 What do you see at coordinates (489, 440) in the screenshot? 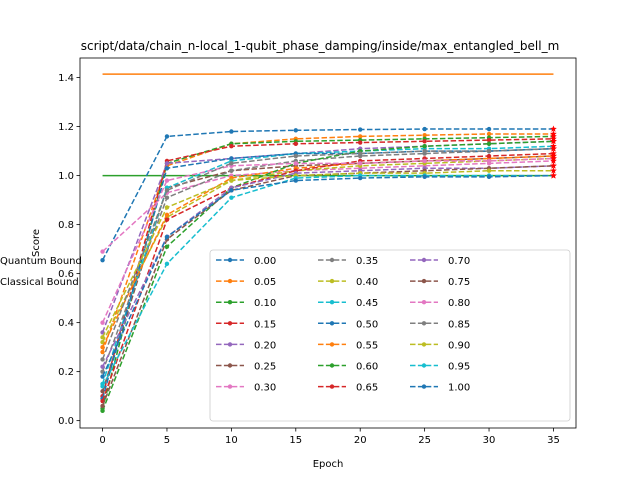
I see `x-tick-label-6: 30` at bounding box center [489, 440].